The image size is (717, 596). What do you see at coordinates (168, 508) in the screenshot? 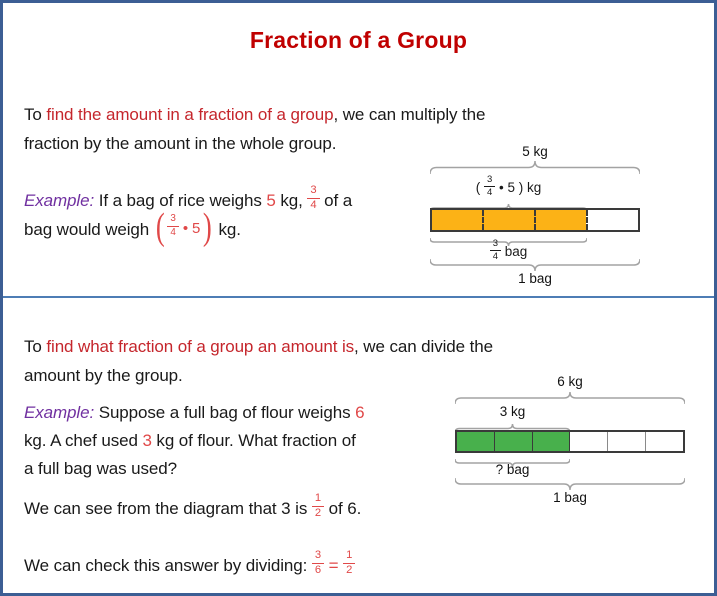
I see `text-segment: We can see from the diagram that 3 is` at bounding box center [168, 508].